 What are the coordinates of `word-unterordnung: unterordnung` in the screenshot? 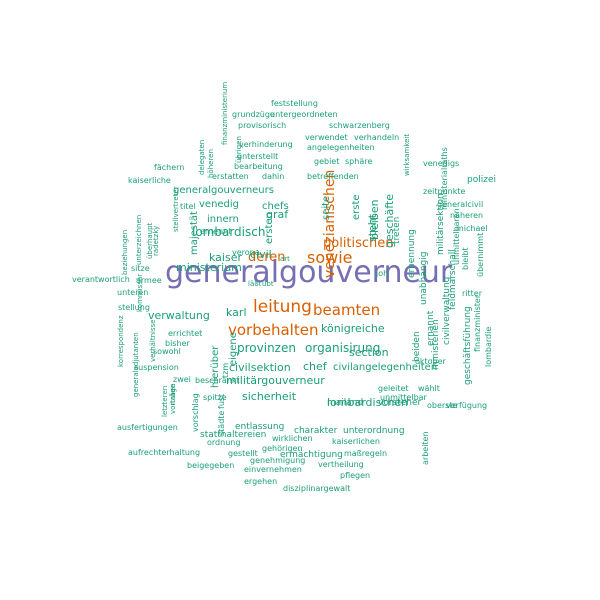 It's located at (374, 431).